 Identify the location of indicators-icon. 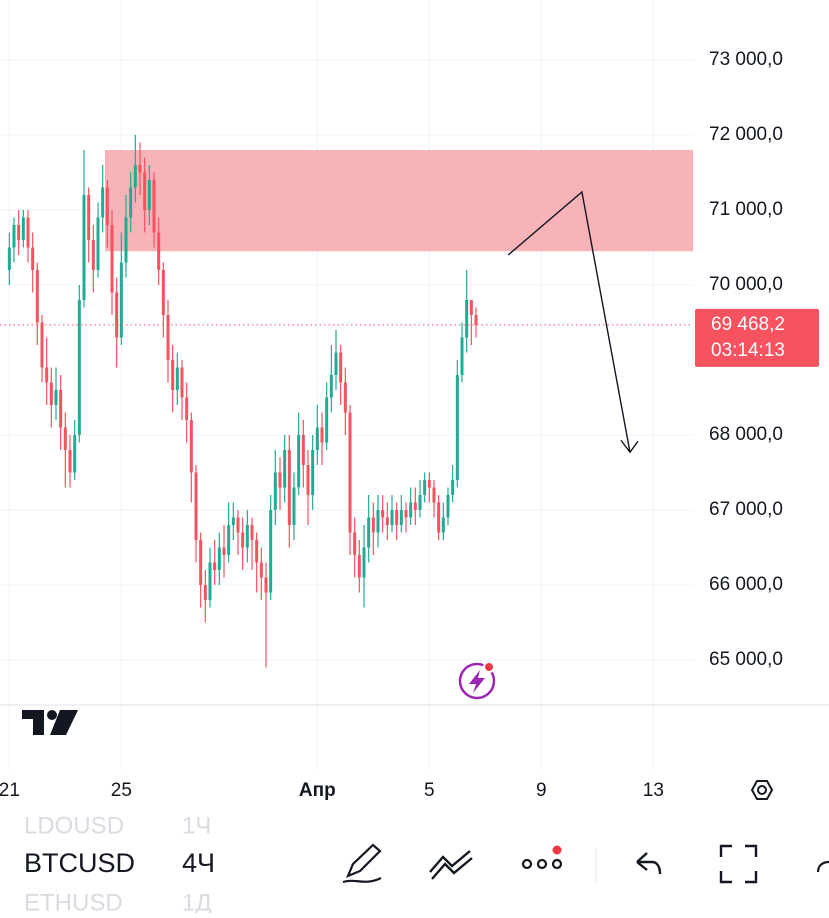
(451, 865).